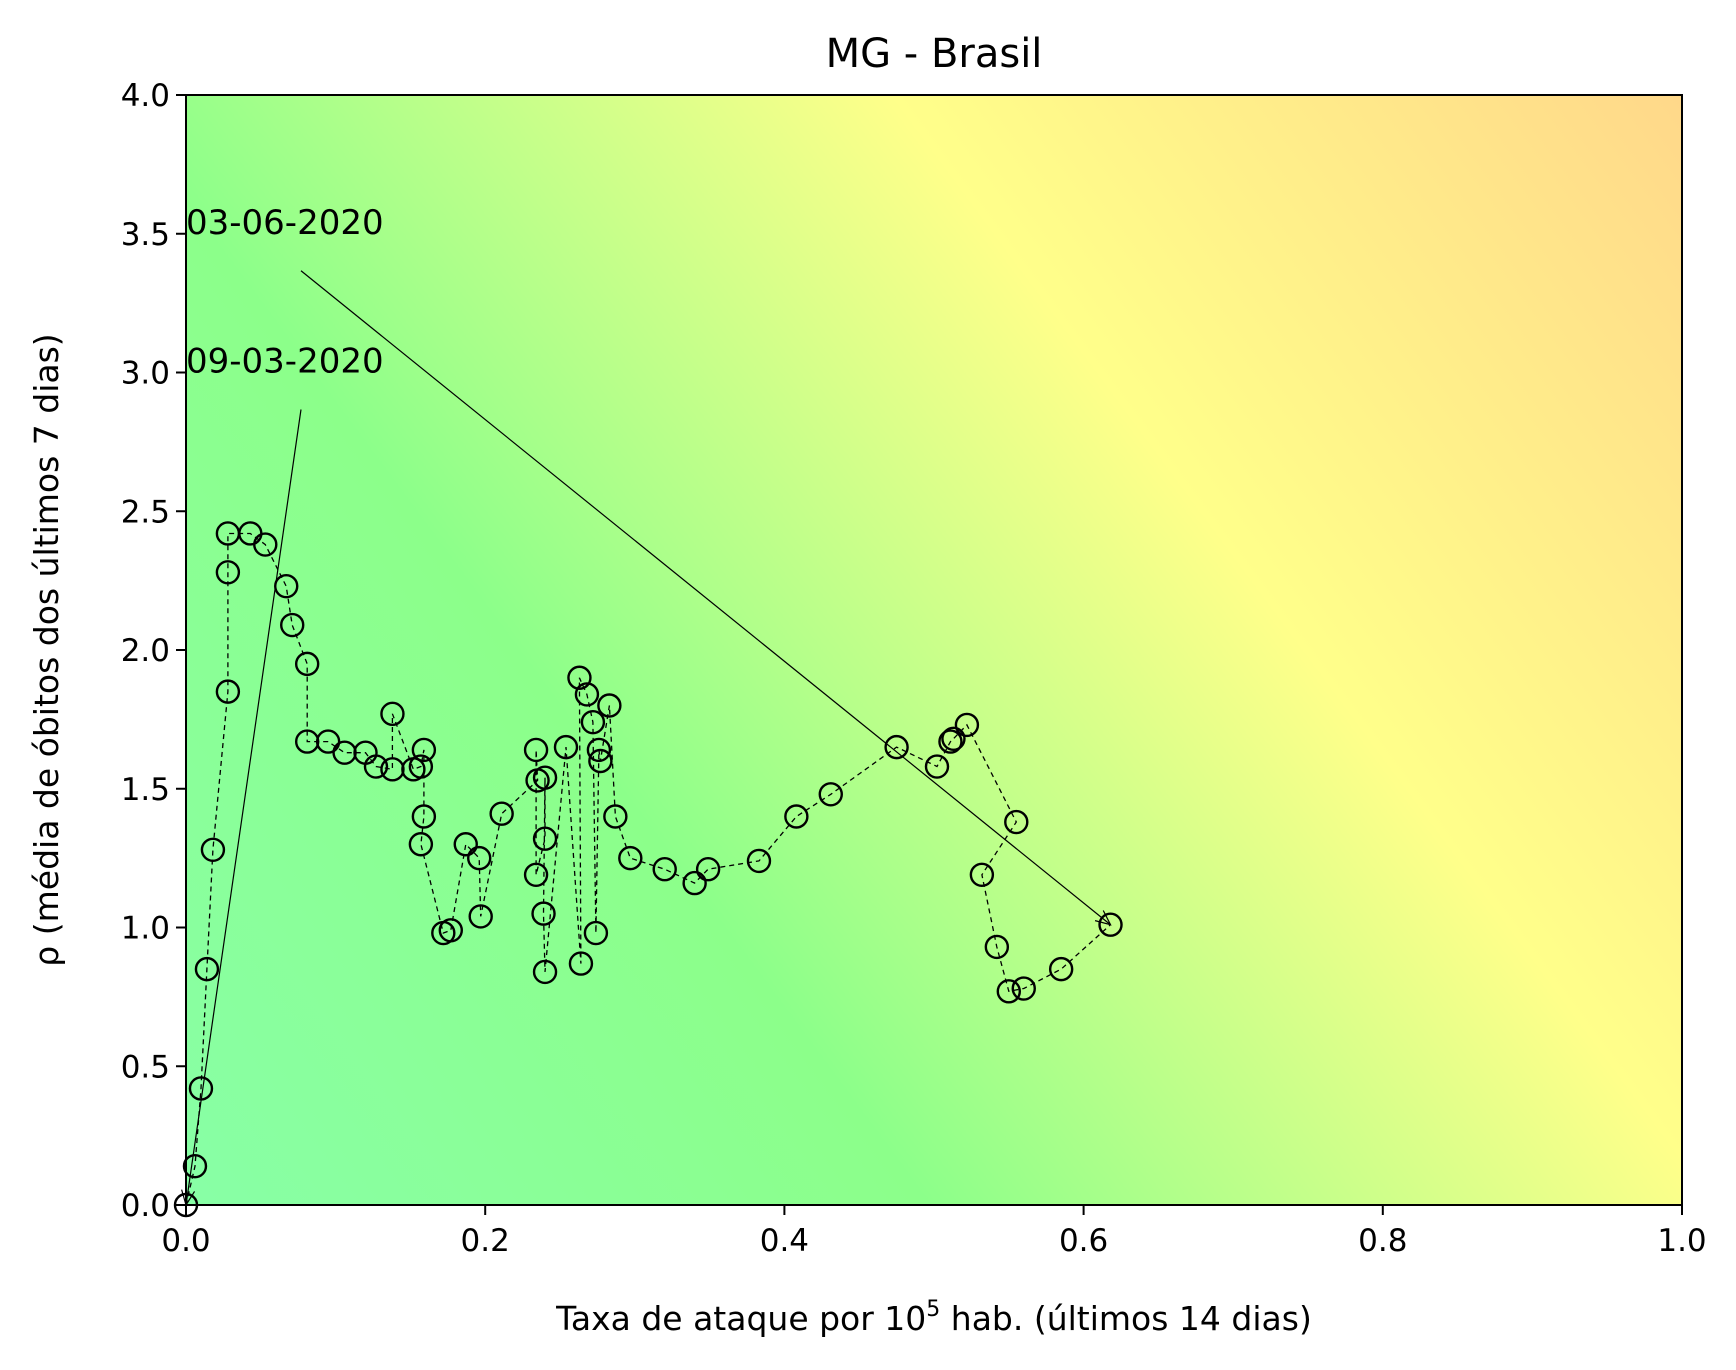  I want to click on y-tick-label: 2.0, so click(145, 651).